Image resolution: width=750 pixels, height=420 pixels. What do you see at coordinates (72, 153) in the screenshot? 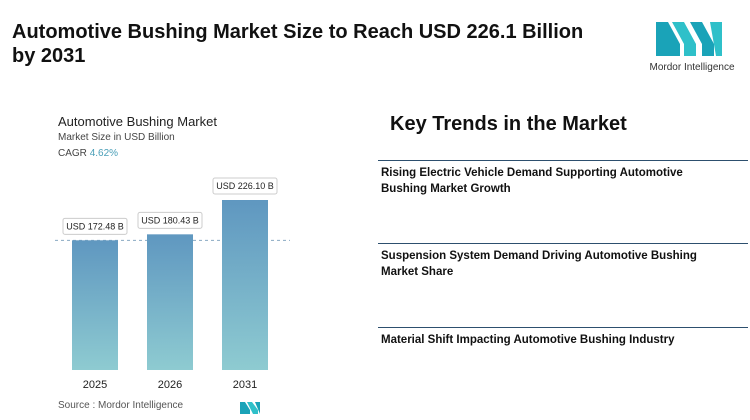
I see `cagr-label: CAGR` at bounding box center [72, 153].